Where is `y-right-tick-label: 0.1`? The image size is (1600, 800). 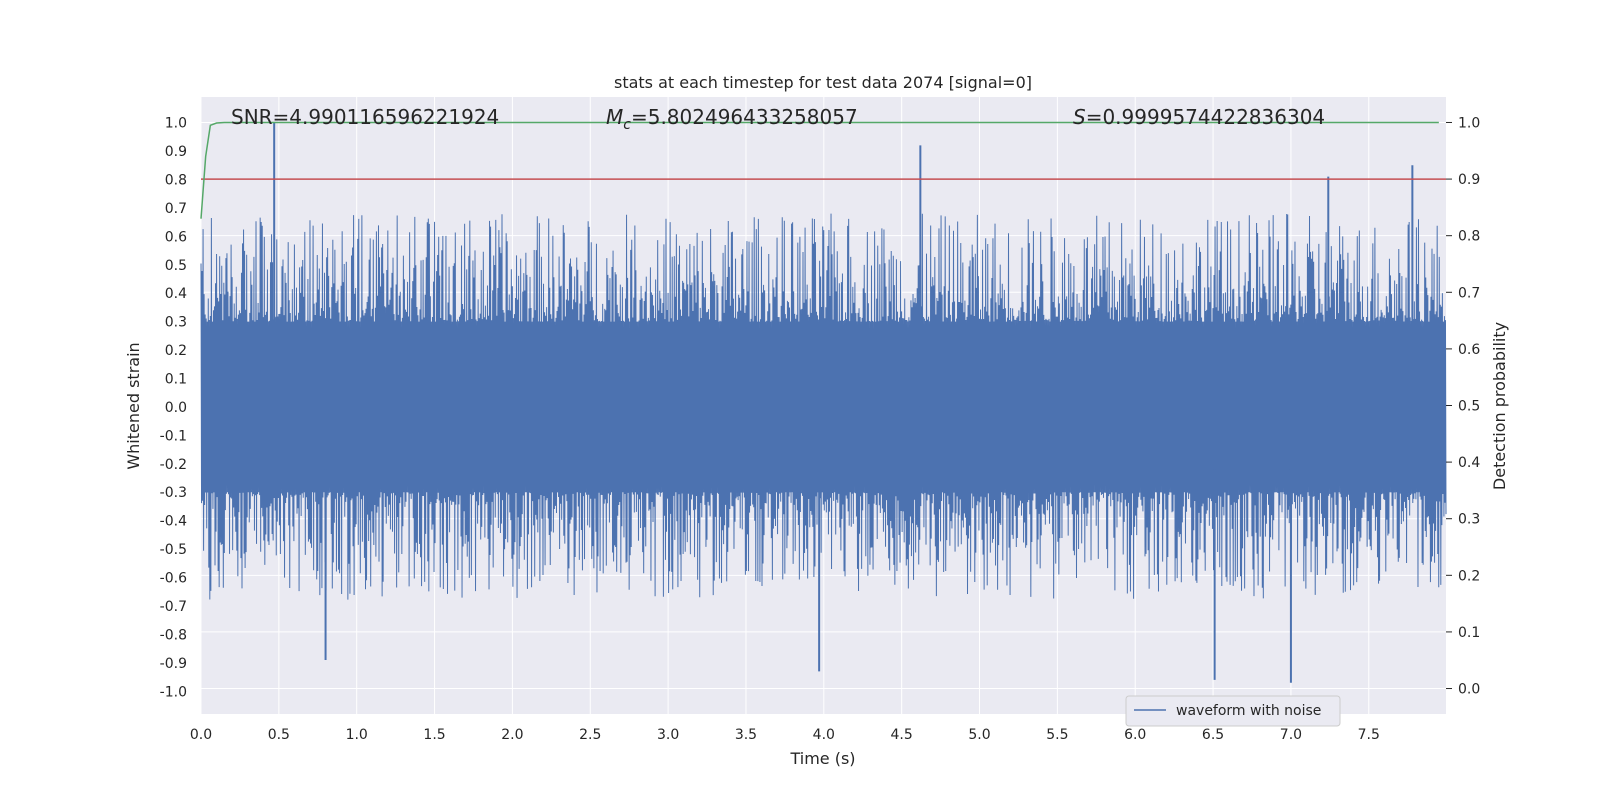
y-right-tick-label: 0.1 is located at coordinates (1469, 633).